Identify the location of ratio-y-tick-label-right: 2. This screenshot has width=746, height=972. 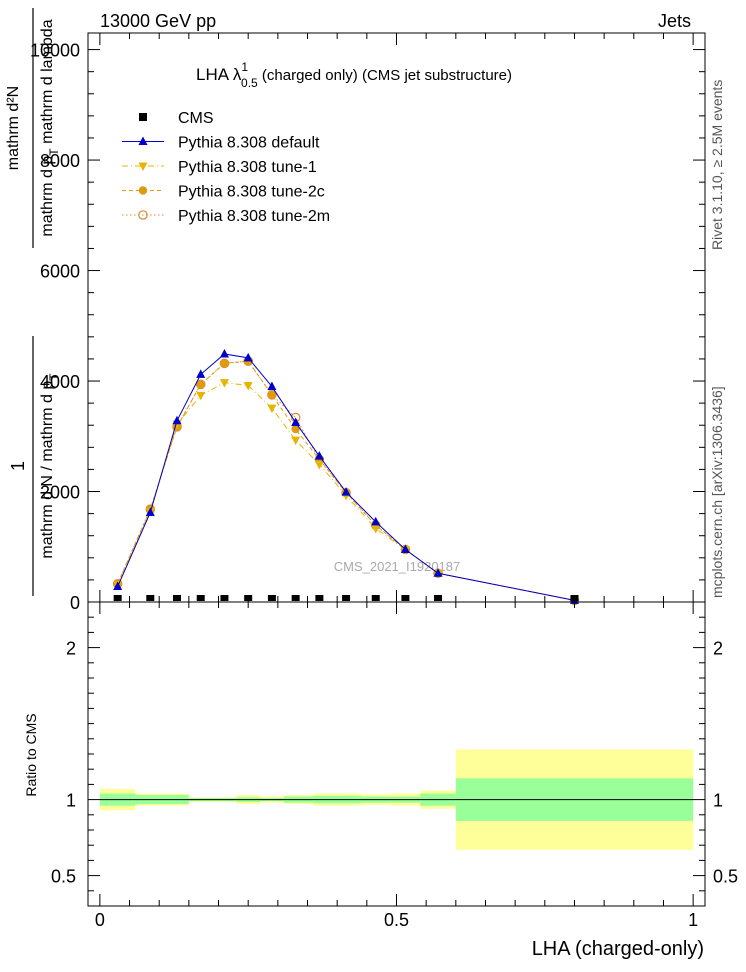
(718, 649).